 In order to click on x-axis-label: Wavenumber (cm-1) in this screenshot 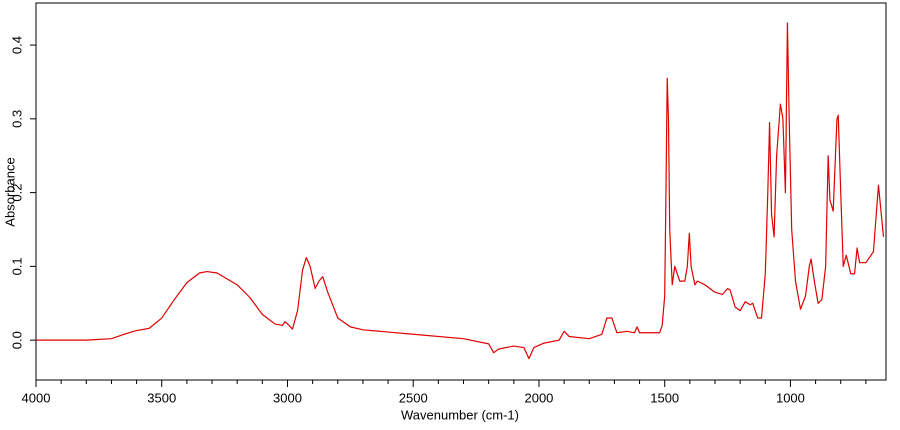, I will do `click(460, 414)`.